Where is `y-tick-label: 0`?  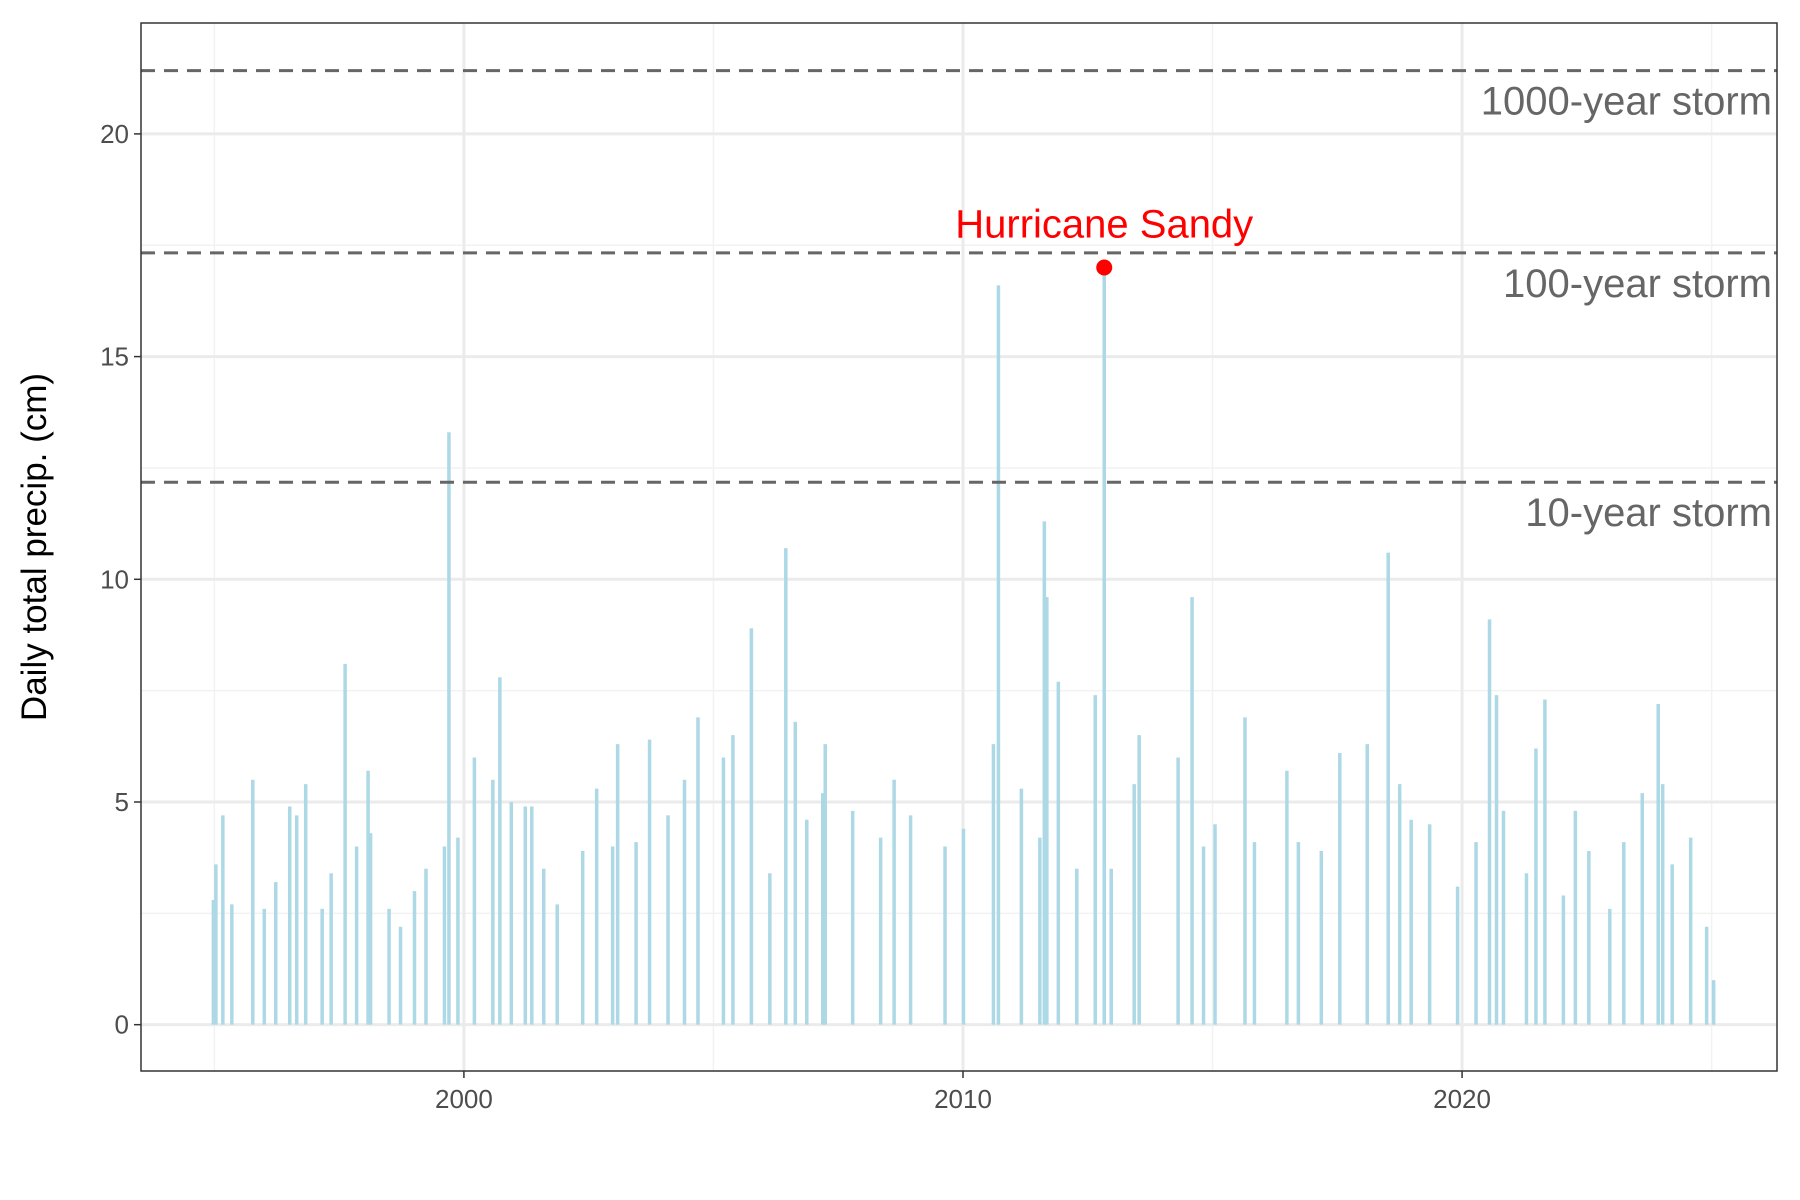
y-tick-label: 0 is located at coordinates (122, 1025).